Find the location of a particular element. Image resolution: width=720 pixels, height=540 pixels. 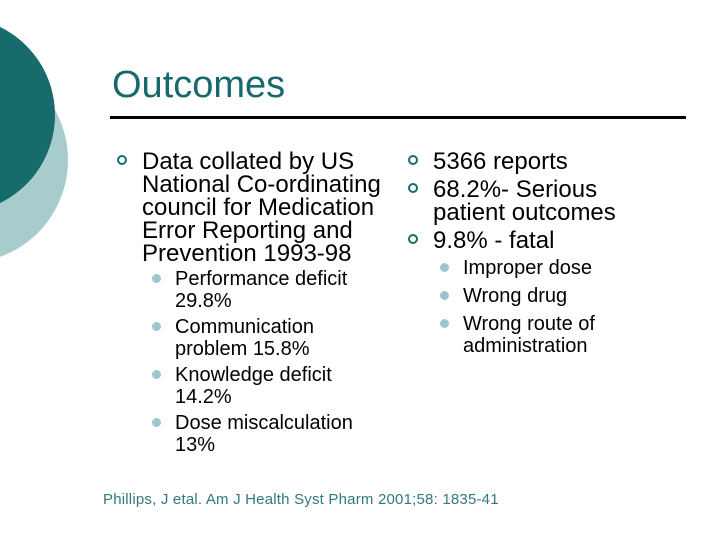

list-item-text: 68.2%- Serious patient outcomes is located at coordinates (524, 201).